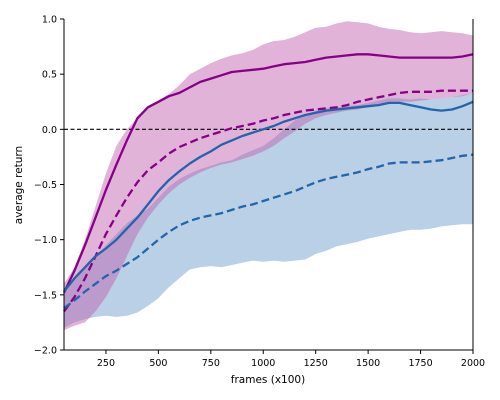  Describe the element at coordinates (473, 363) in the screenshot. I see `x-tick-label: 2000` at that location.